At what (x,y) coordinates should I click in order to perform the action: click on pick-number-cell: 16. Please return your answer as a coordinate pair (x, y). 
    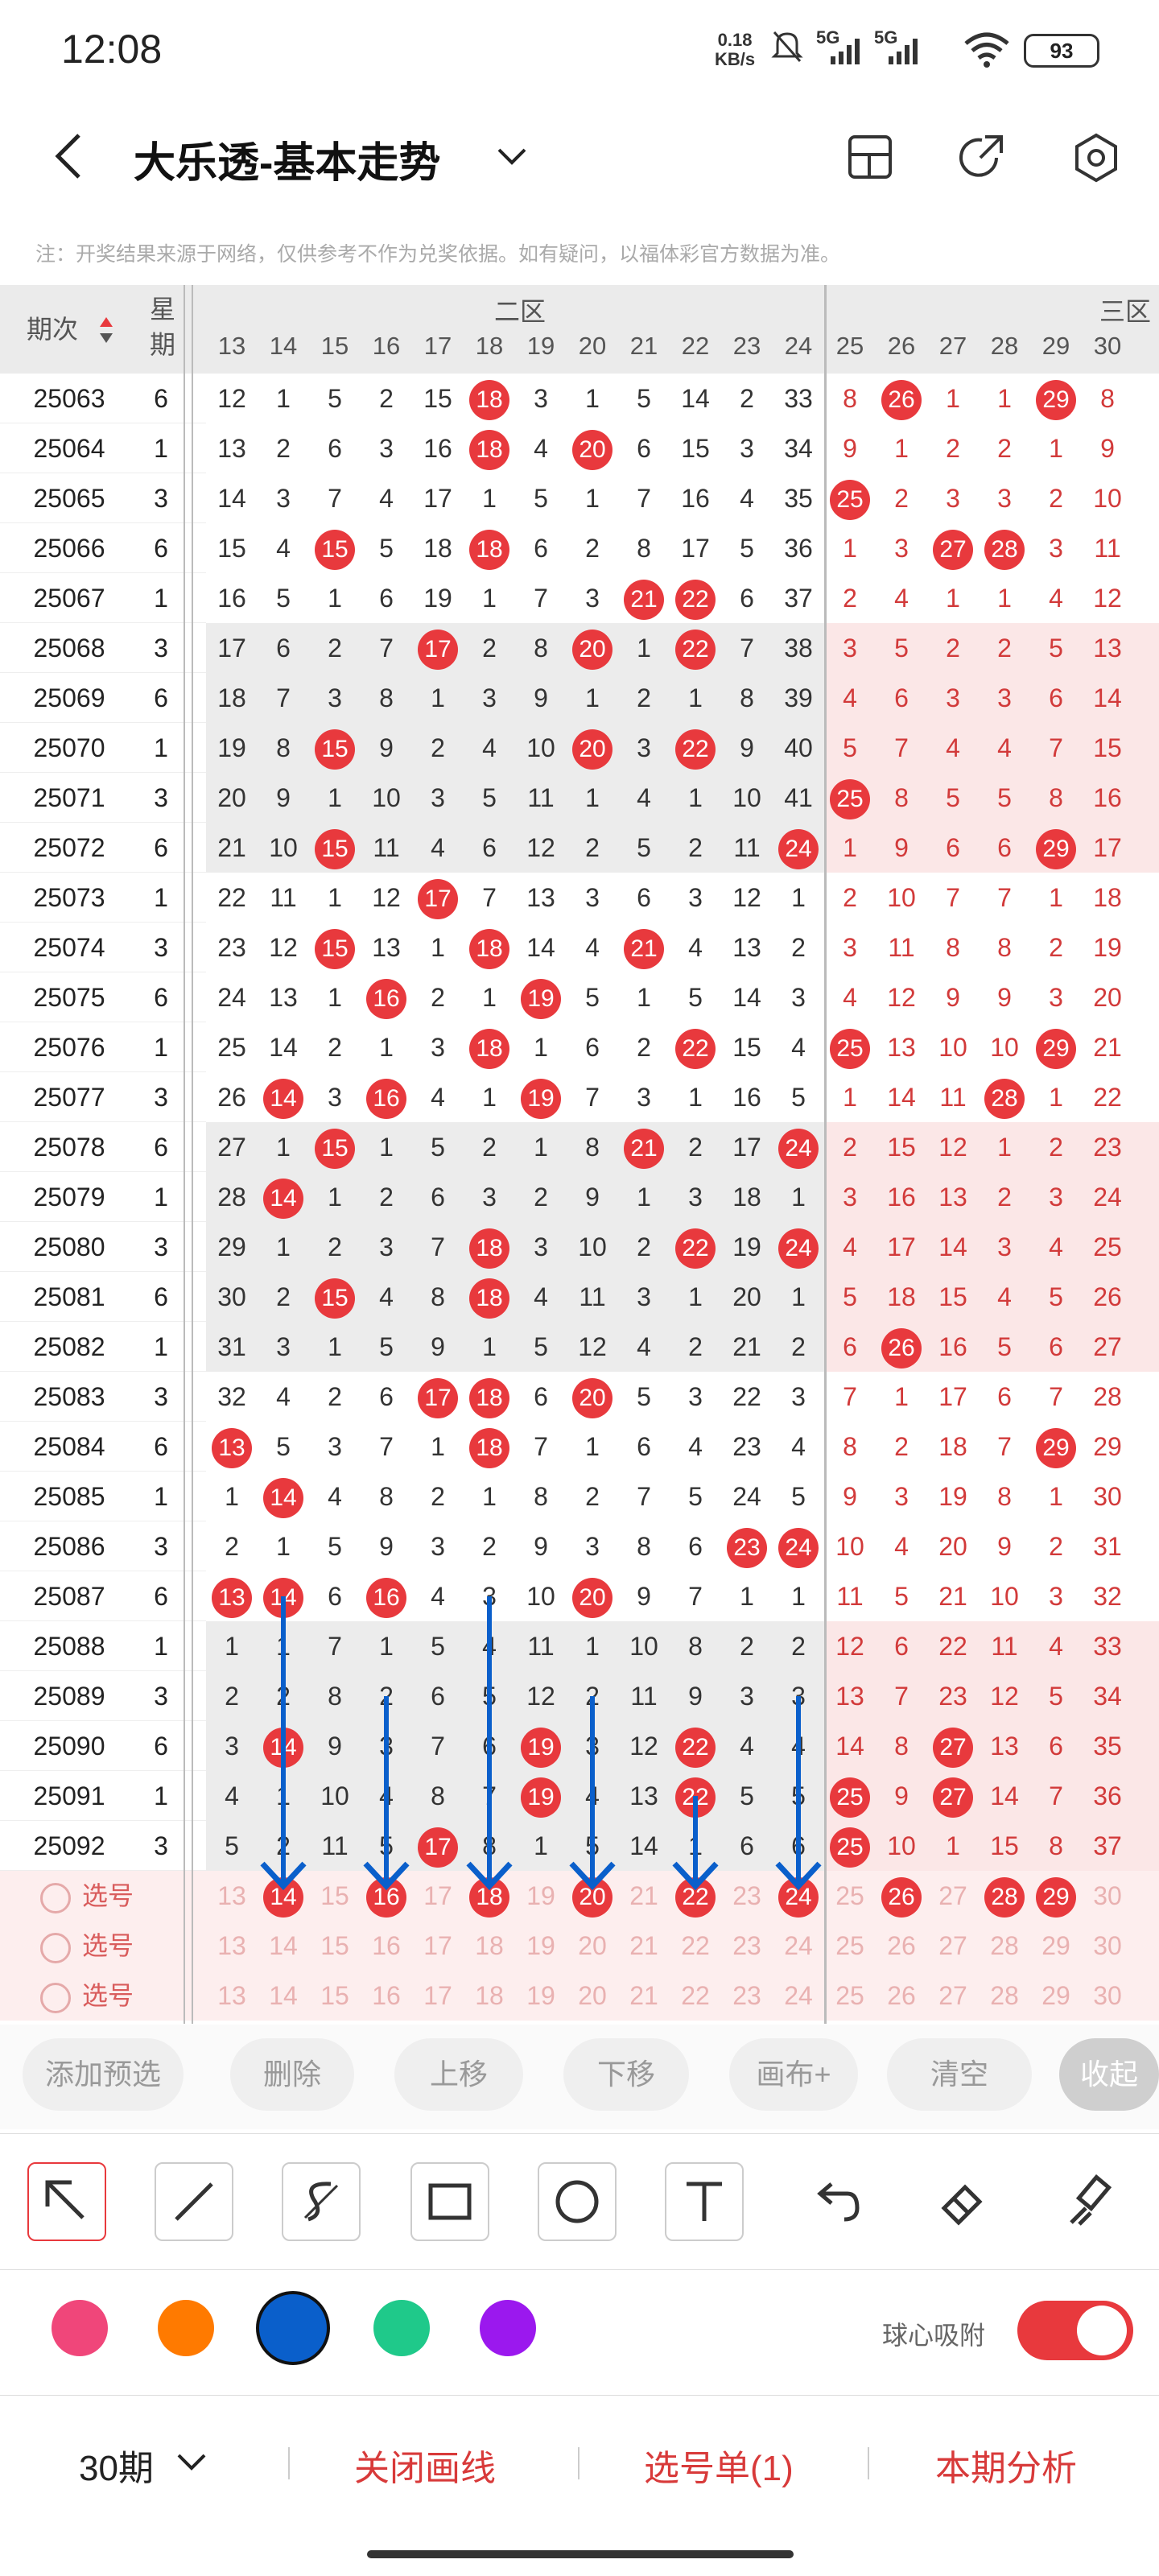
    Looking at the image, I should click on (386, 1945).